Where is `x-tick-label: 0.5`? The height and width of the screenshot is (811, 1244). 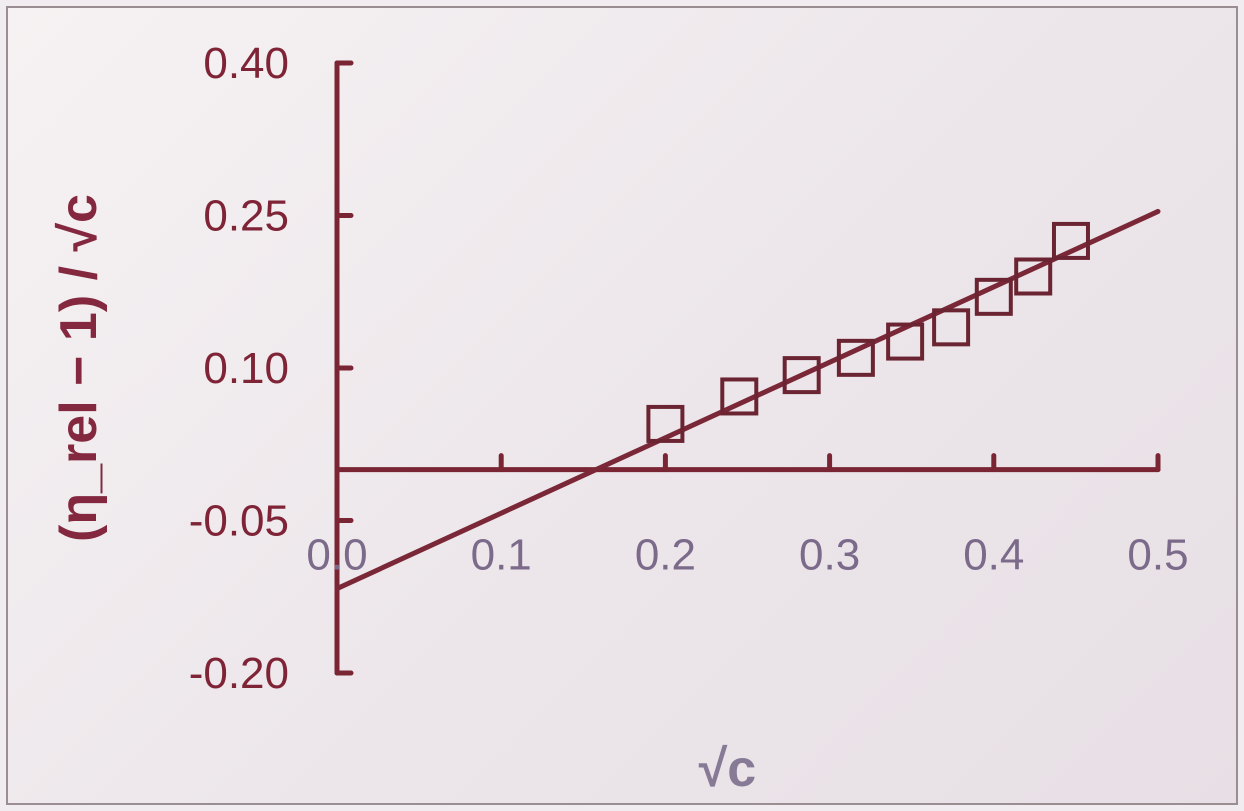
x-tick-label: 0.5 is located at coordinates (1157, 555).